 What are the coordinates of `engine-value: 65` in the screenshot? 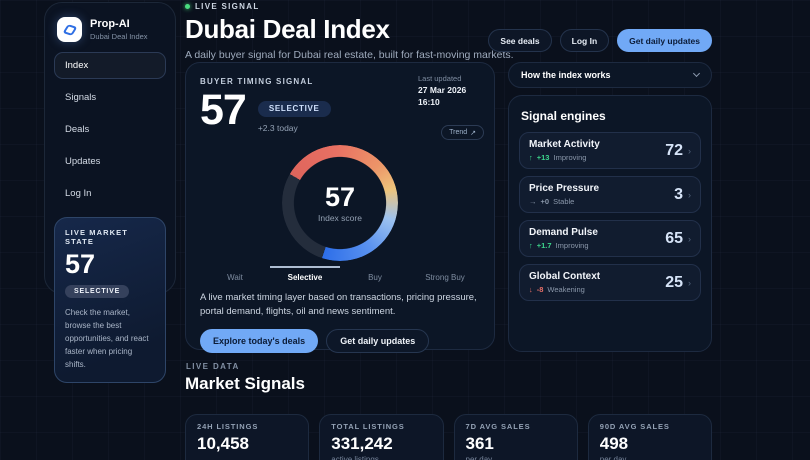 It's located at (674, 238).